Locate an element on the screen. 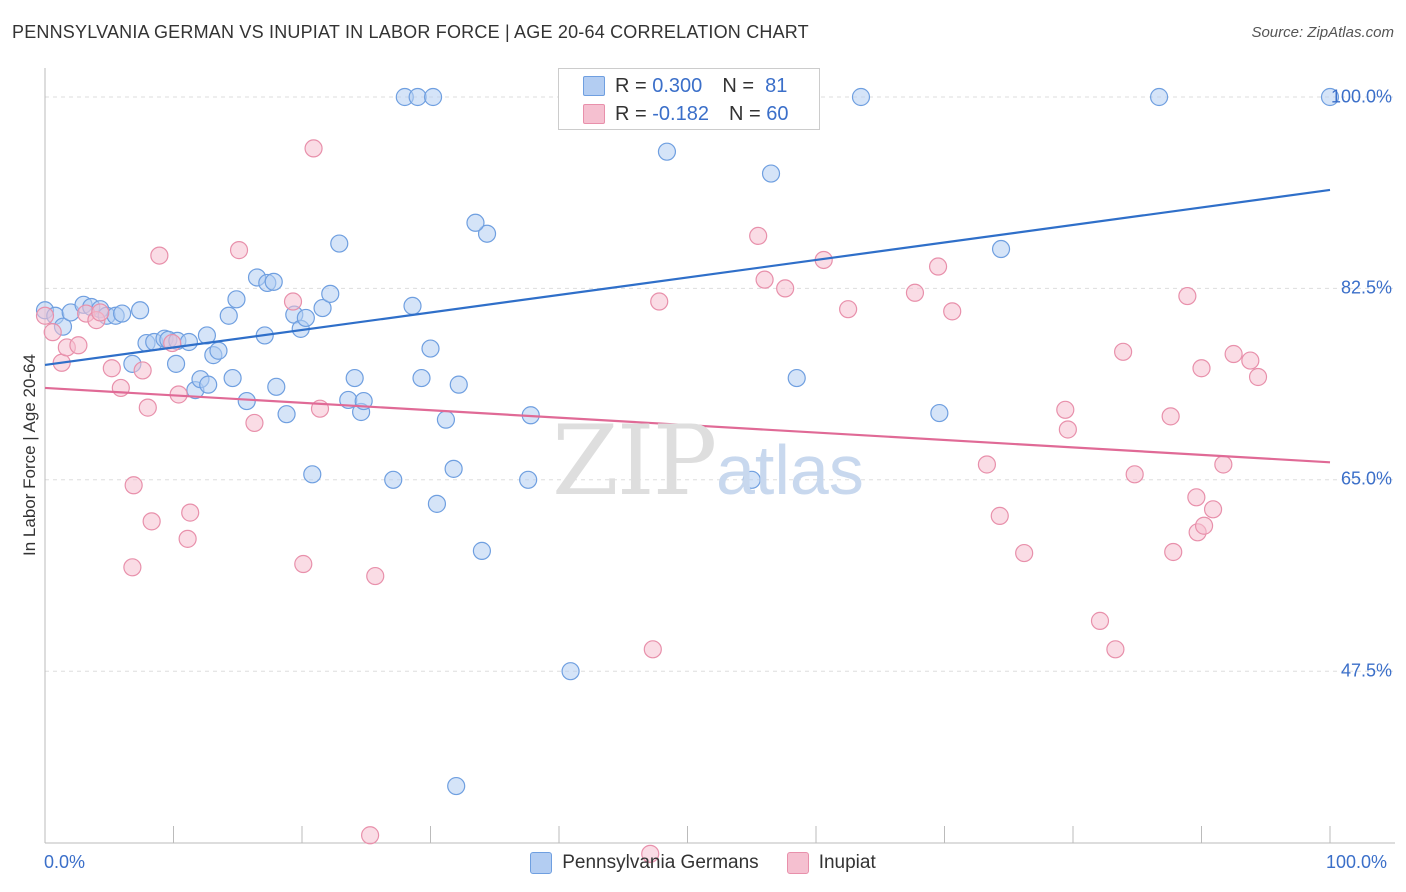  y-tick-label: 100.0% is located at coordinates (1361, 96).